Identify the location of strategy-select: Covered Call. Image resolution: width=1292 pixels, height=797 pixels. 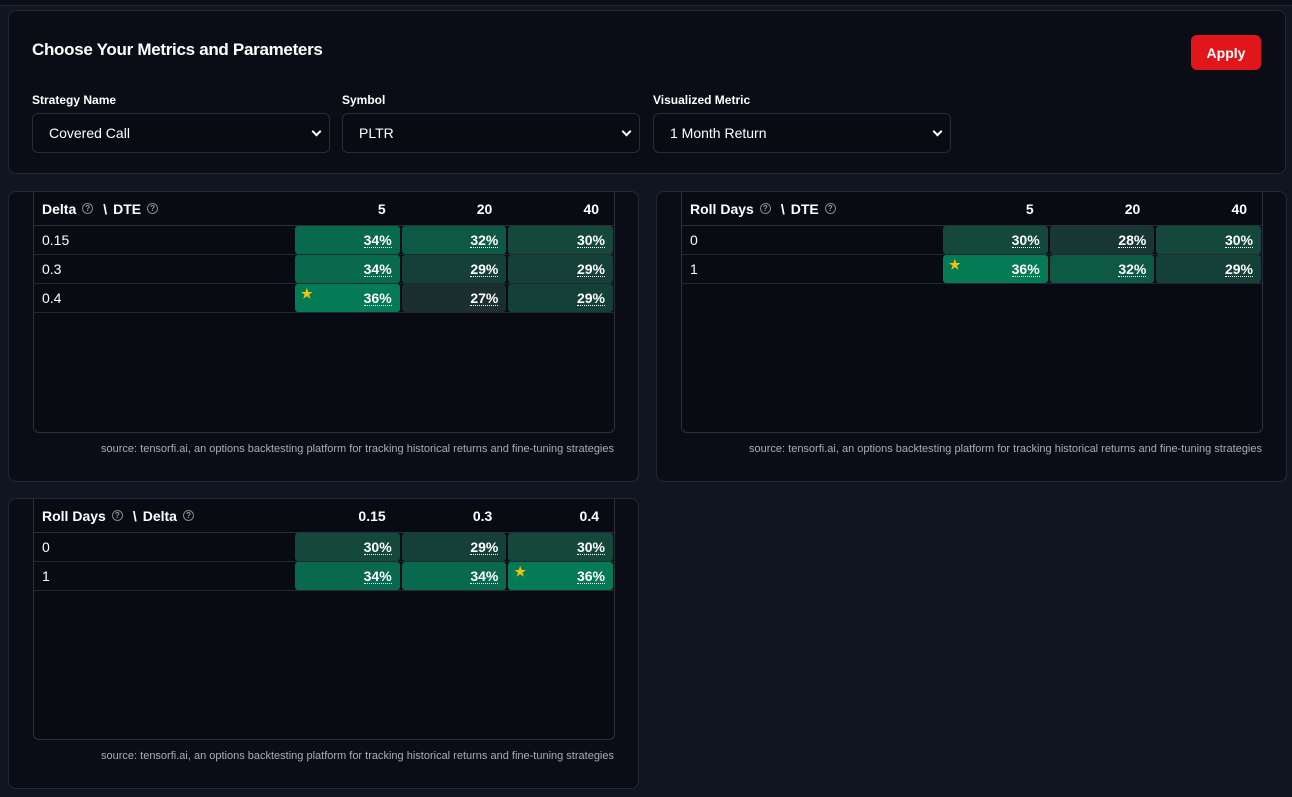
(181, 133).